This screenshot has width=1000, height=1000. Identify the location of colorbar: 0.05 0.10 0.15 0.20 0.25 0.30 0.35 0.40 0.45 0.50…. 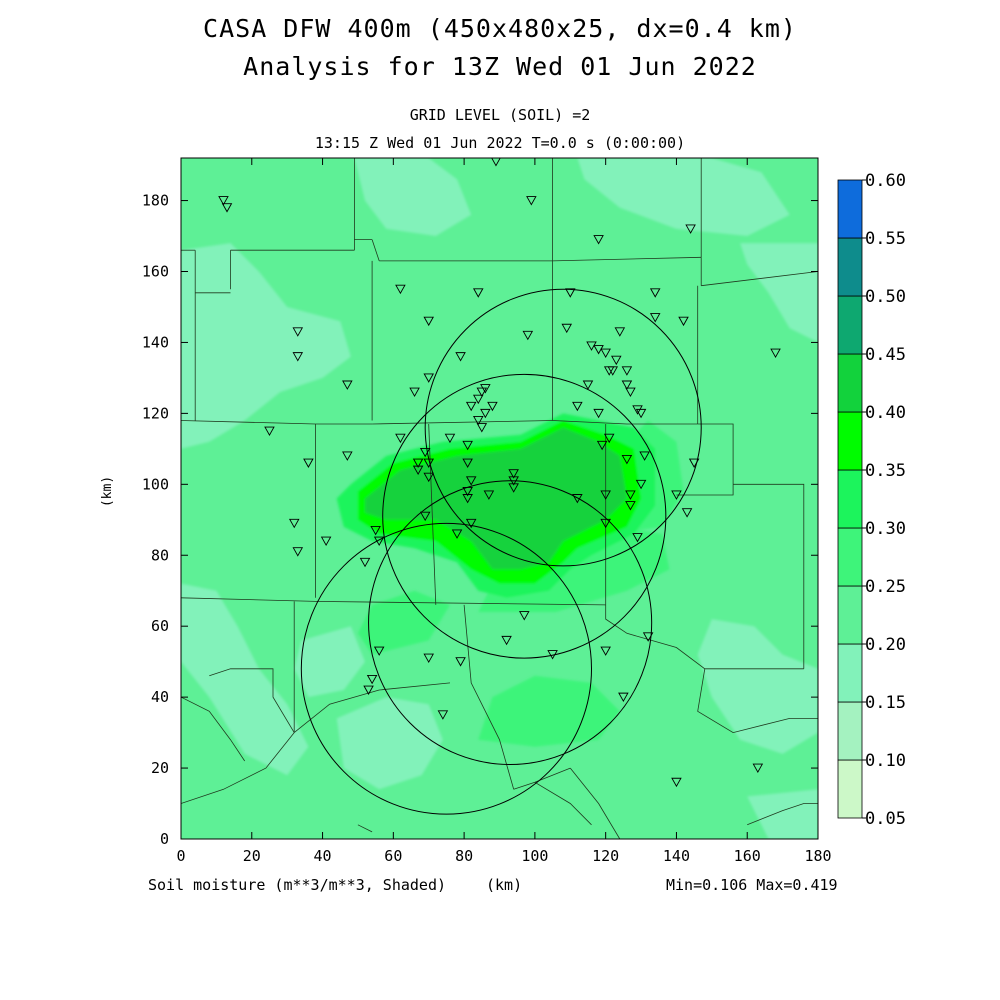
(871, 500).